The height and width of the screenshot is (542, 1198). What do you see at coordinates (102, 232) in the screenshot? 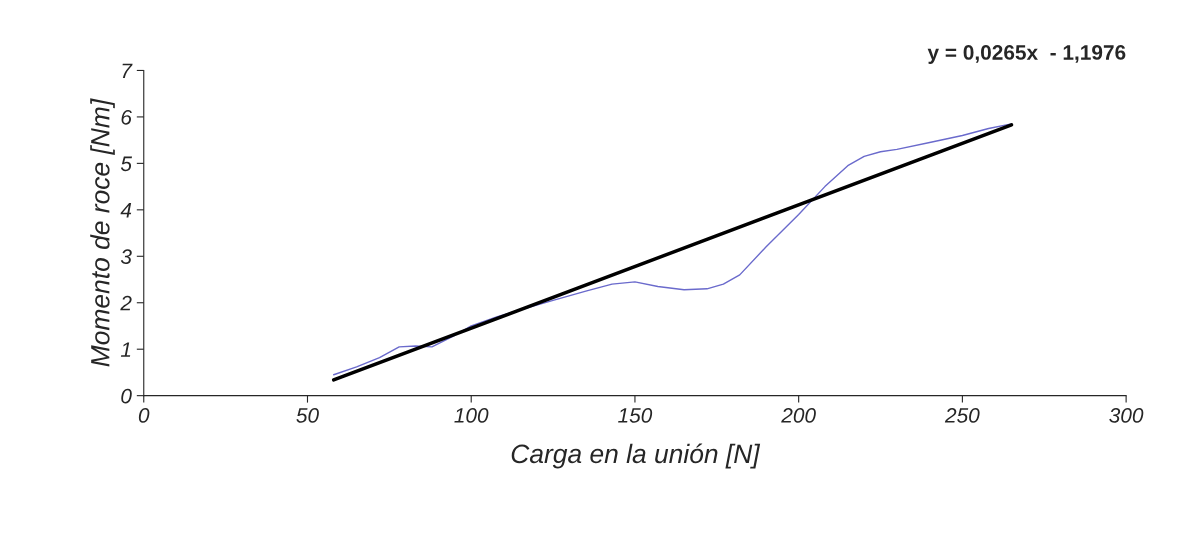
I see `y-axis-title: Momento de roce [Nm]` at bounding box center [102, 232].